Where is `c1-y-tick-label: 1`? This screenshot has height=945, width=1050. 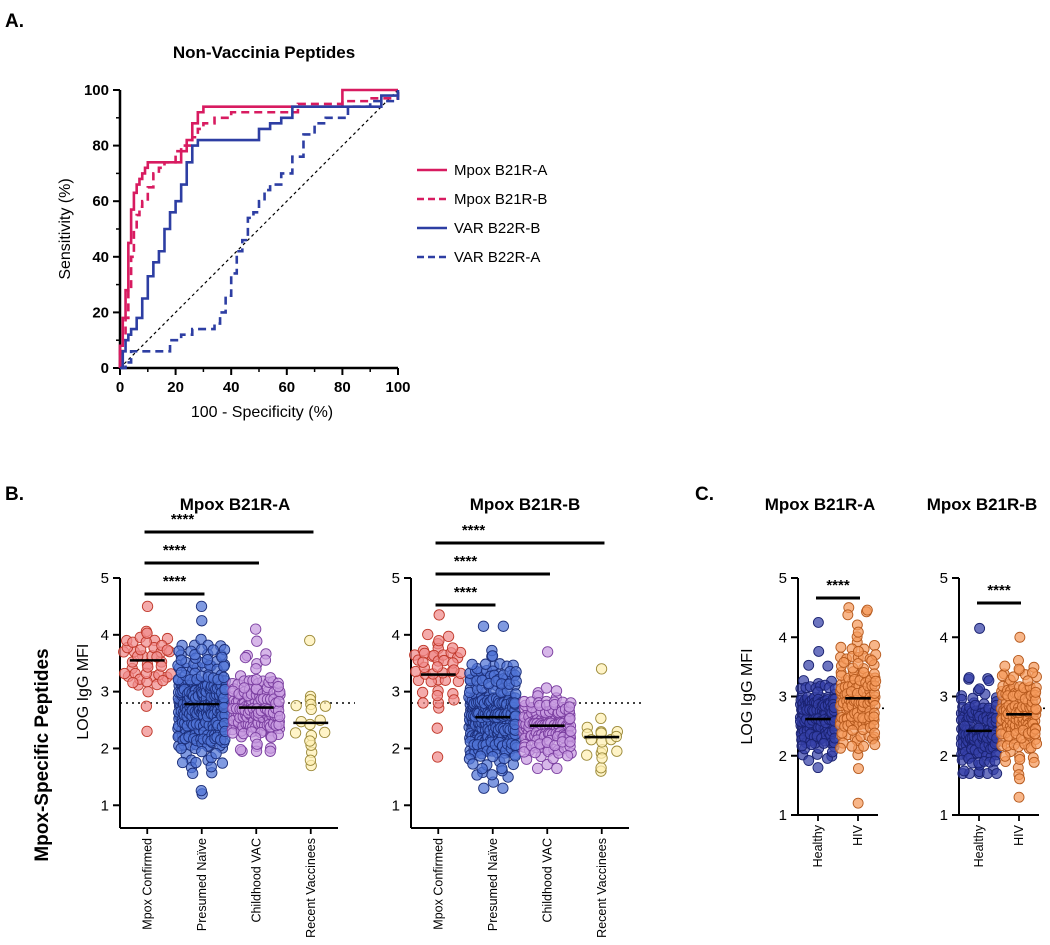 c1-y-tick-label: 1 is located at coordinates (783, 815).